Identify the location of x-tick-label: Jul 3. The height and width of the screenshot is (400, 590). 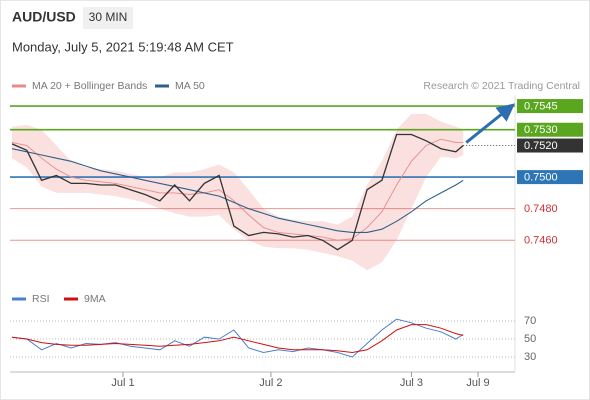
(411, 383).